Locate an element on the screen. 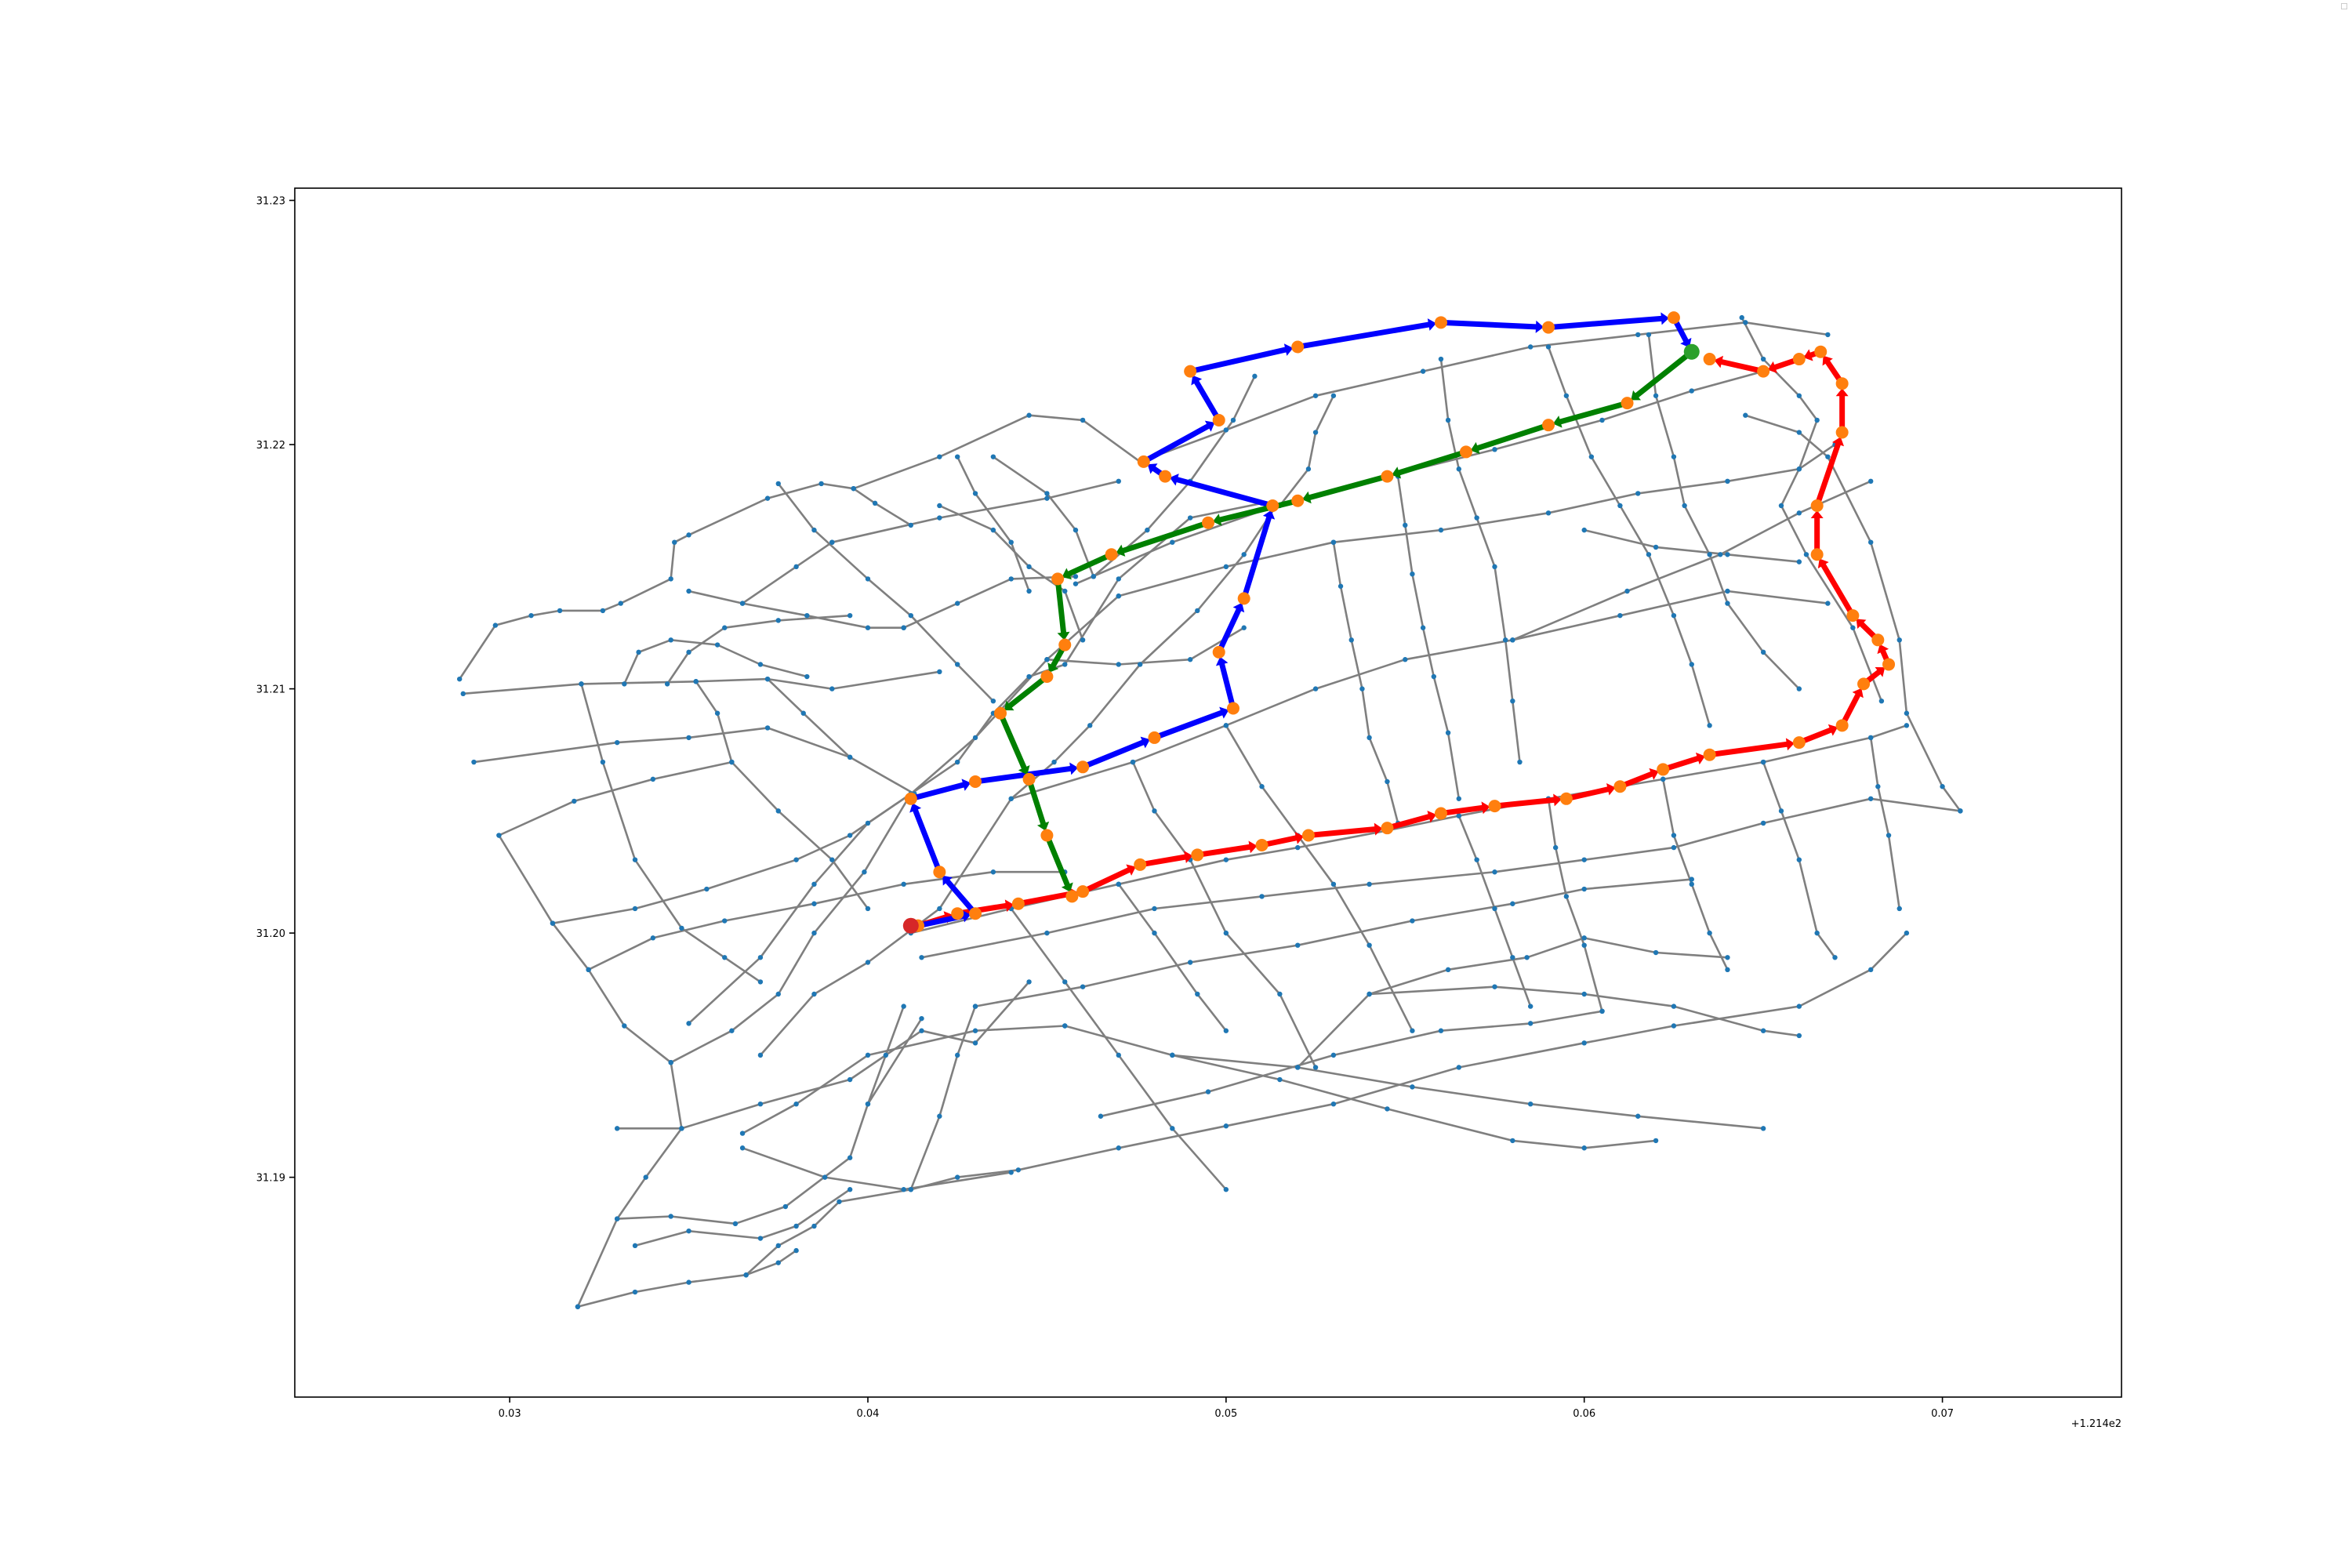 Image resolution: width=2352 pixels, height=1568 pixels. y-tick-label: 31.22 is located at coordinates (270, 446).